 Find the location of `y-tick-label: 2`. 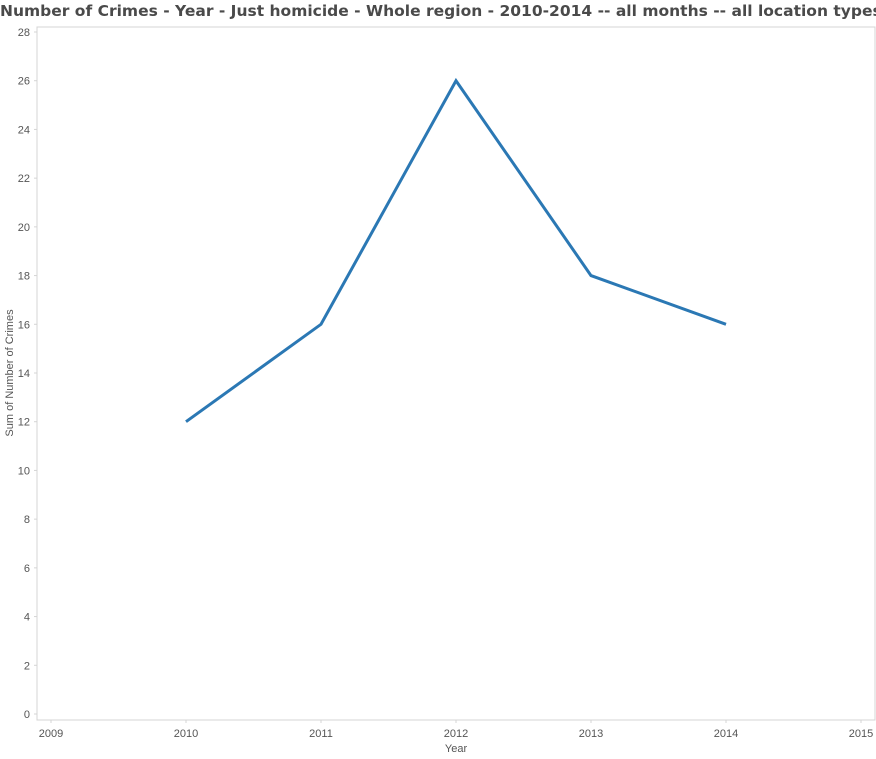

y-tick-label: 2 is located at coordinates (27, 666).